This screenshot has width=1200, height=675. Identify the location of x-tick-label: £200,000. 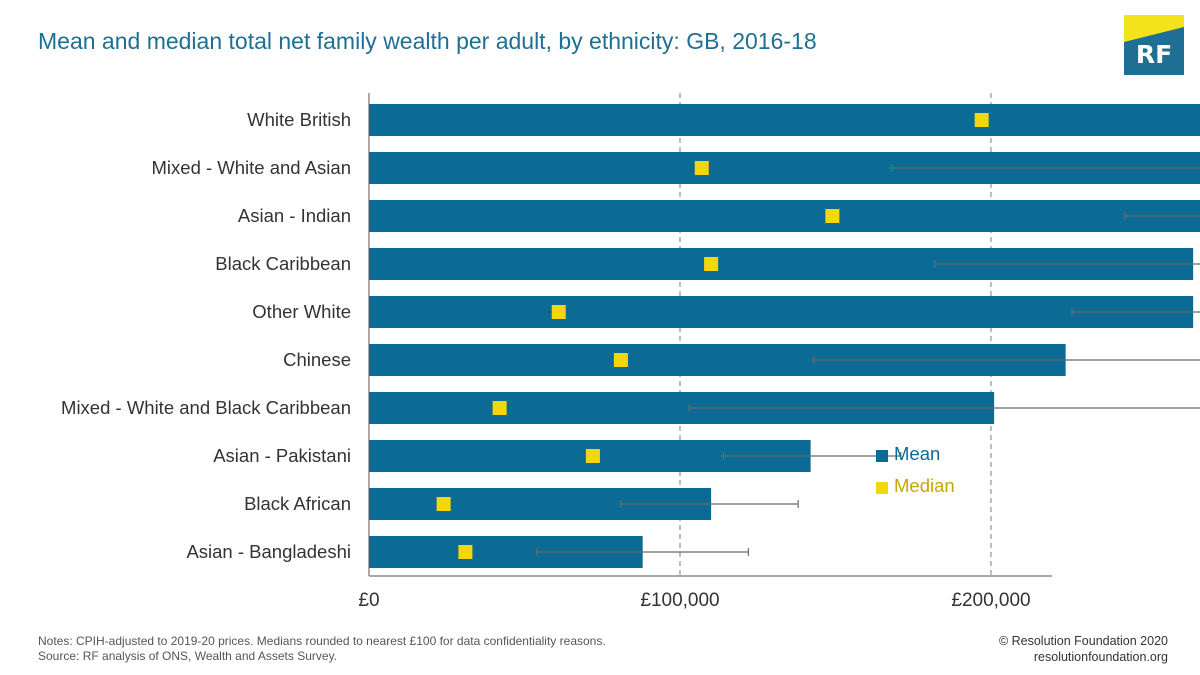
(990, 600).